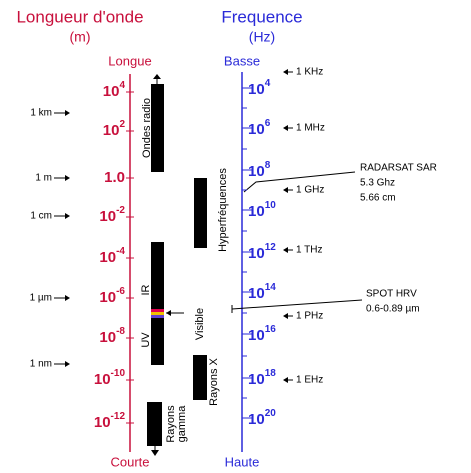  I want to click on tick-label: 10⁶, so click(259, 128).